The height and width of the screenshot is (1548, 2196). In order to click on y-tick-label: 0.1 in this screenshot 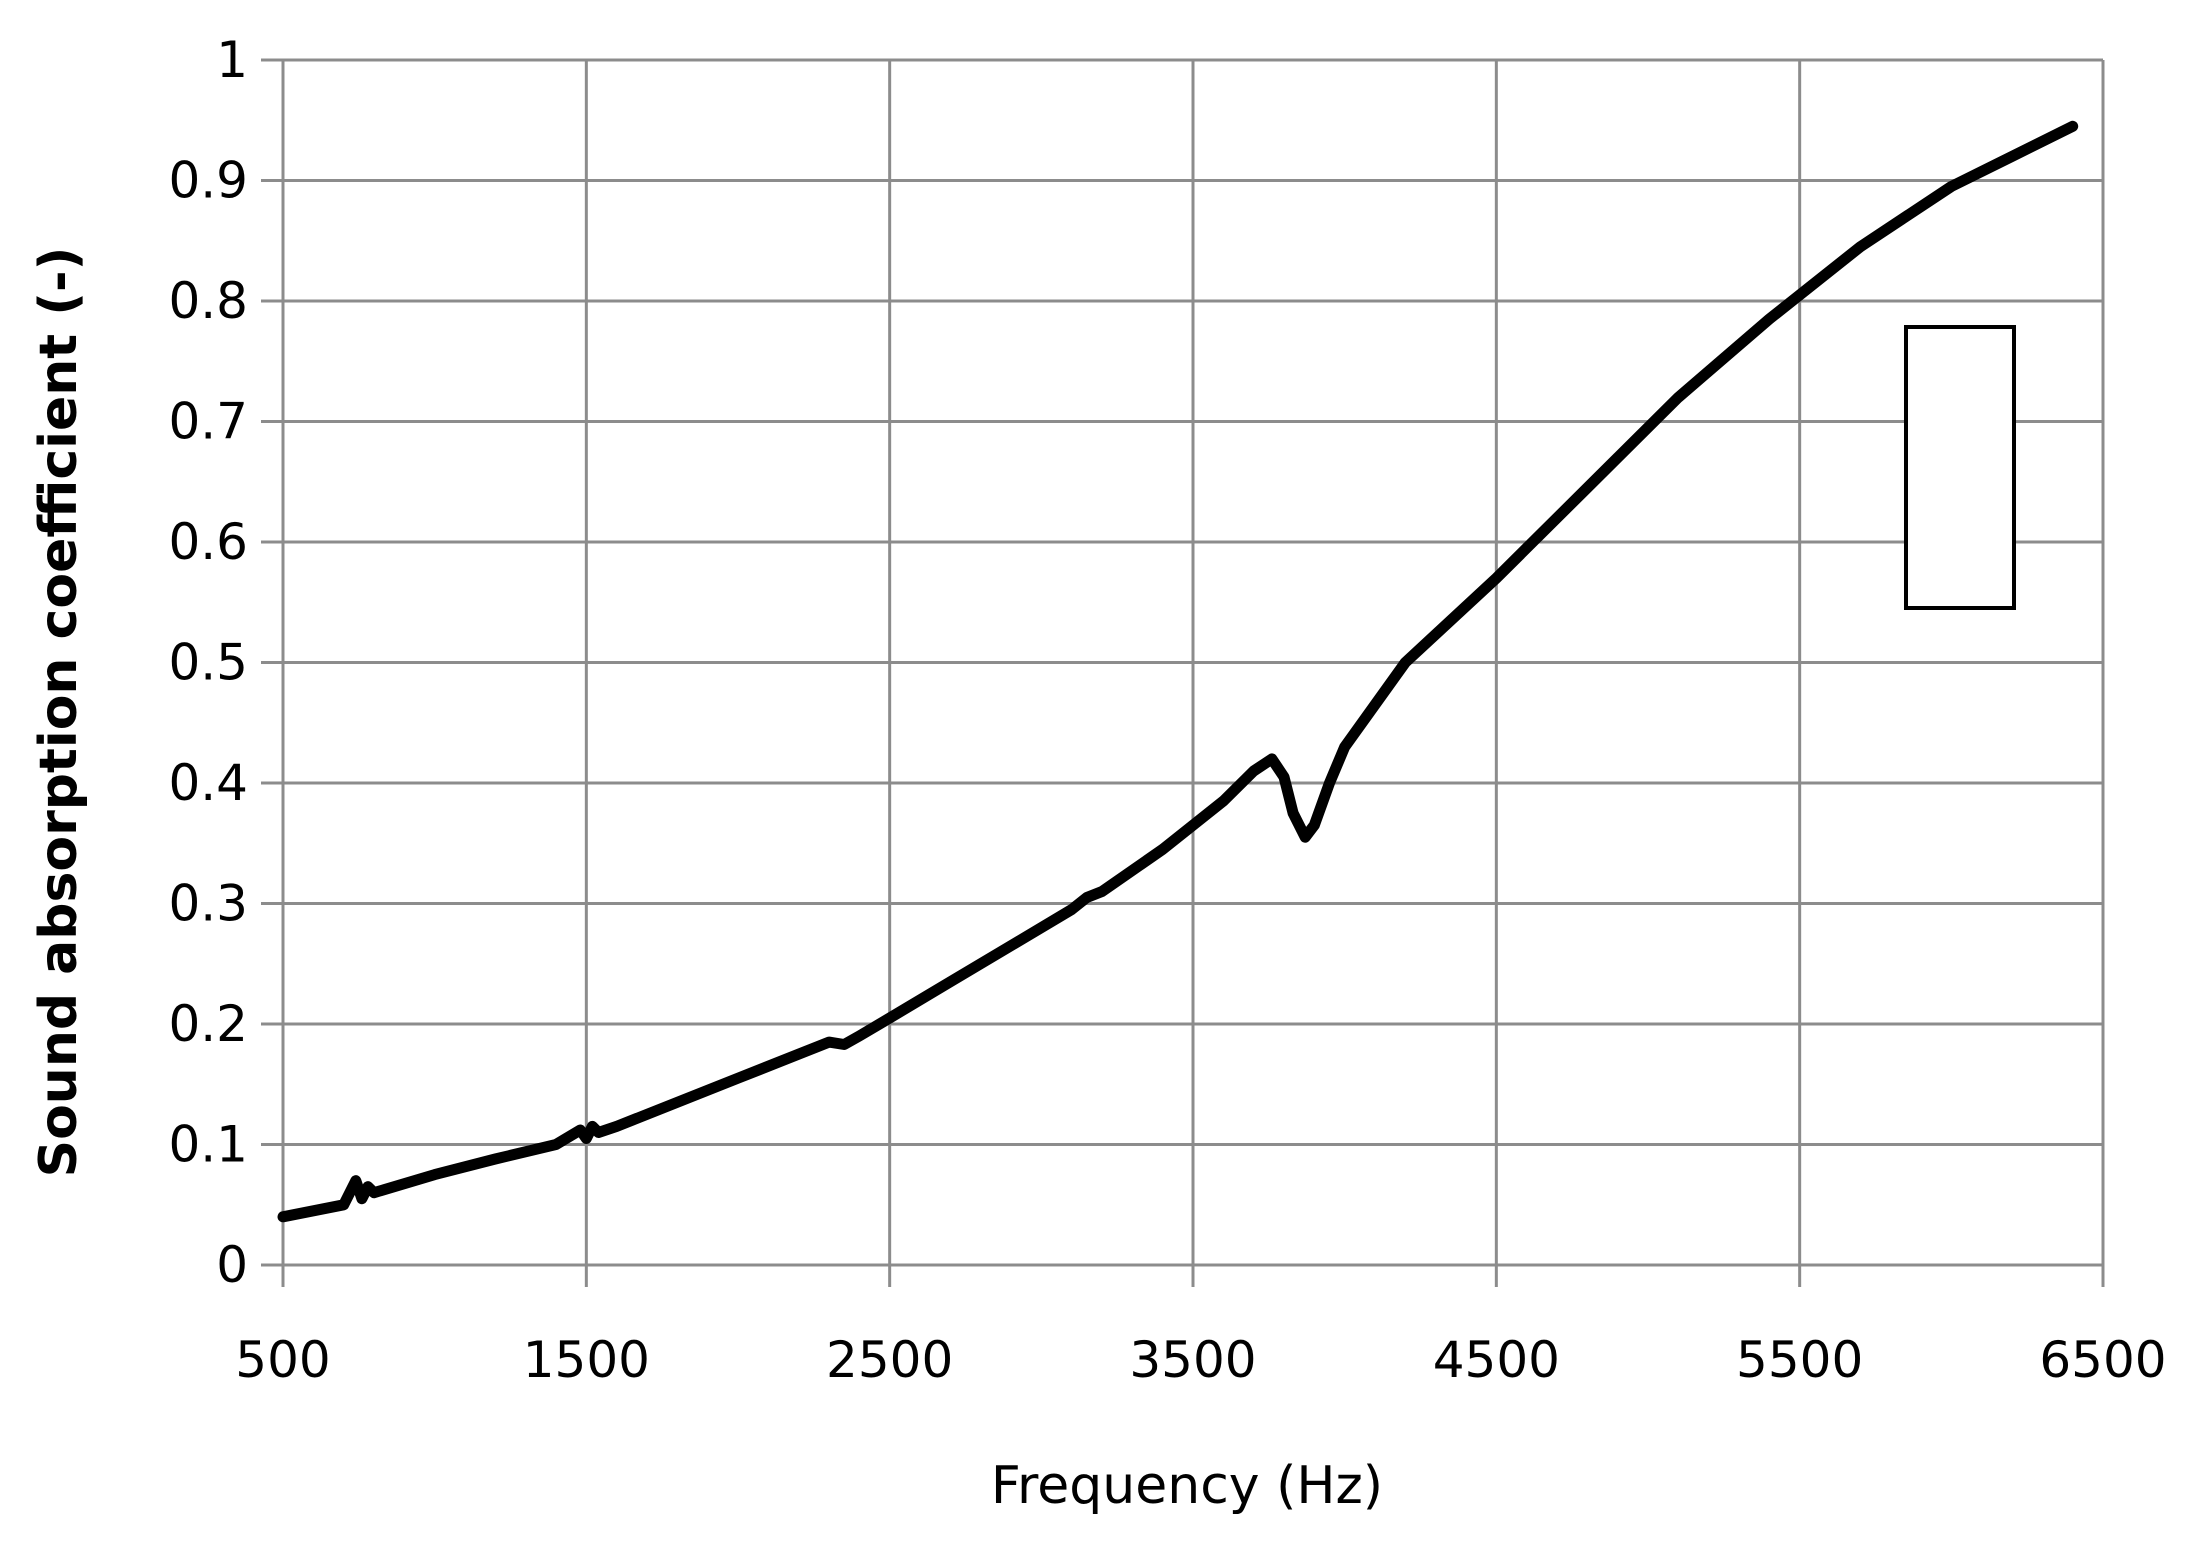, I will do `click(208, 1145)`.